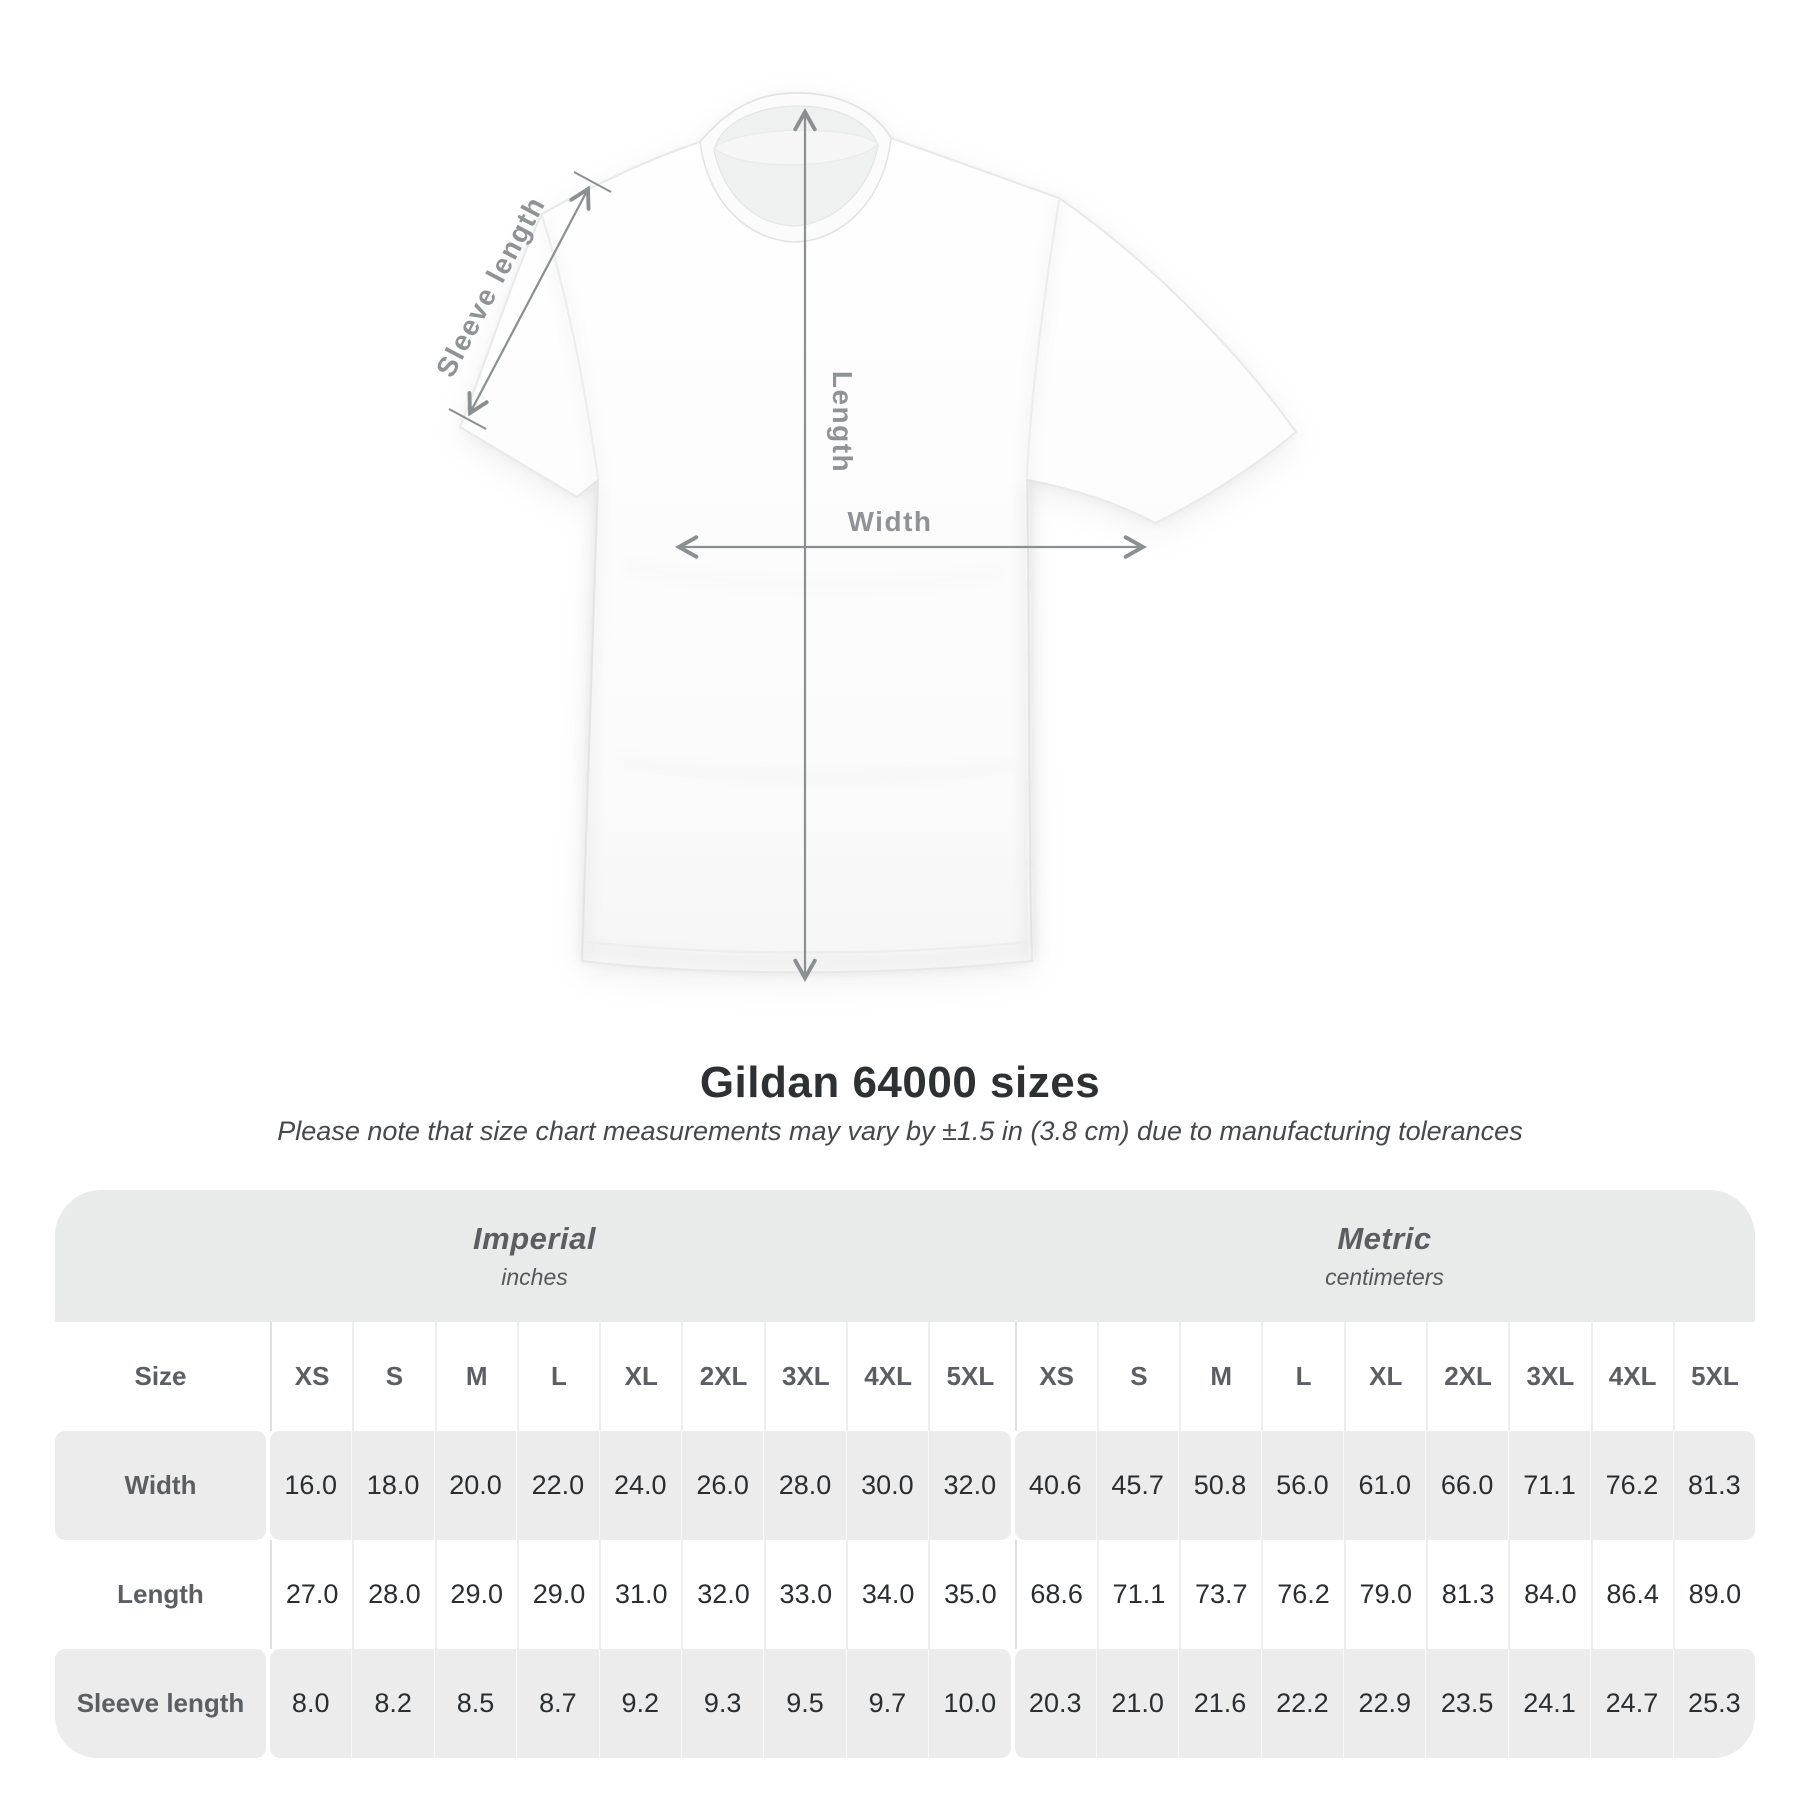 The image size is (1800, 1800). I want to click on value-cell: 25.3, so click(1714, 1703).